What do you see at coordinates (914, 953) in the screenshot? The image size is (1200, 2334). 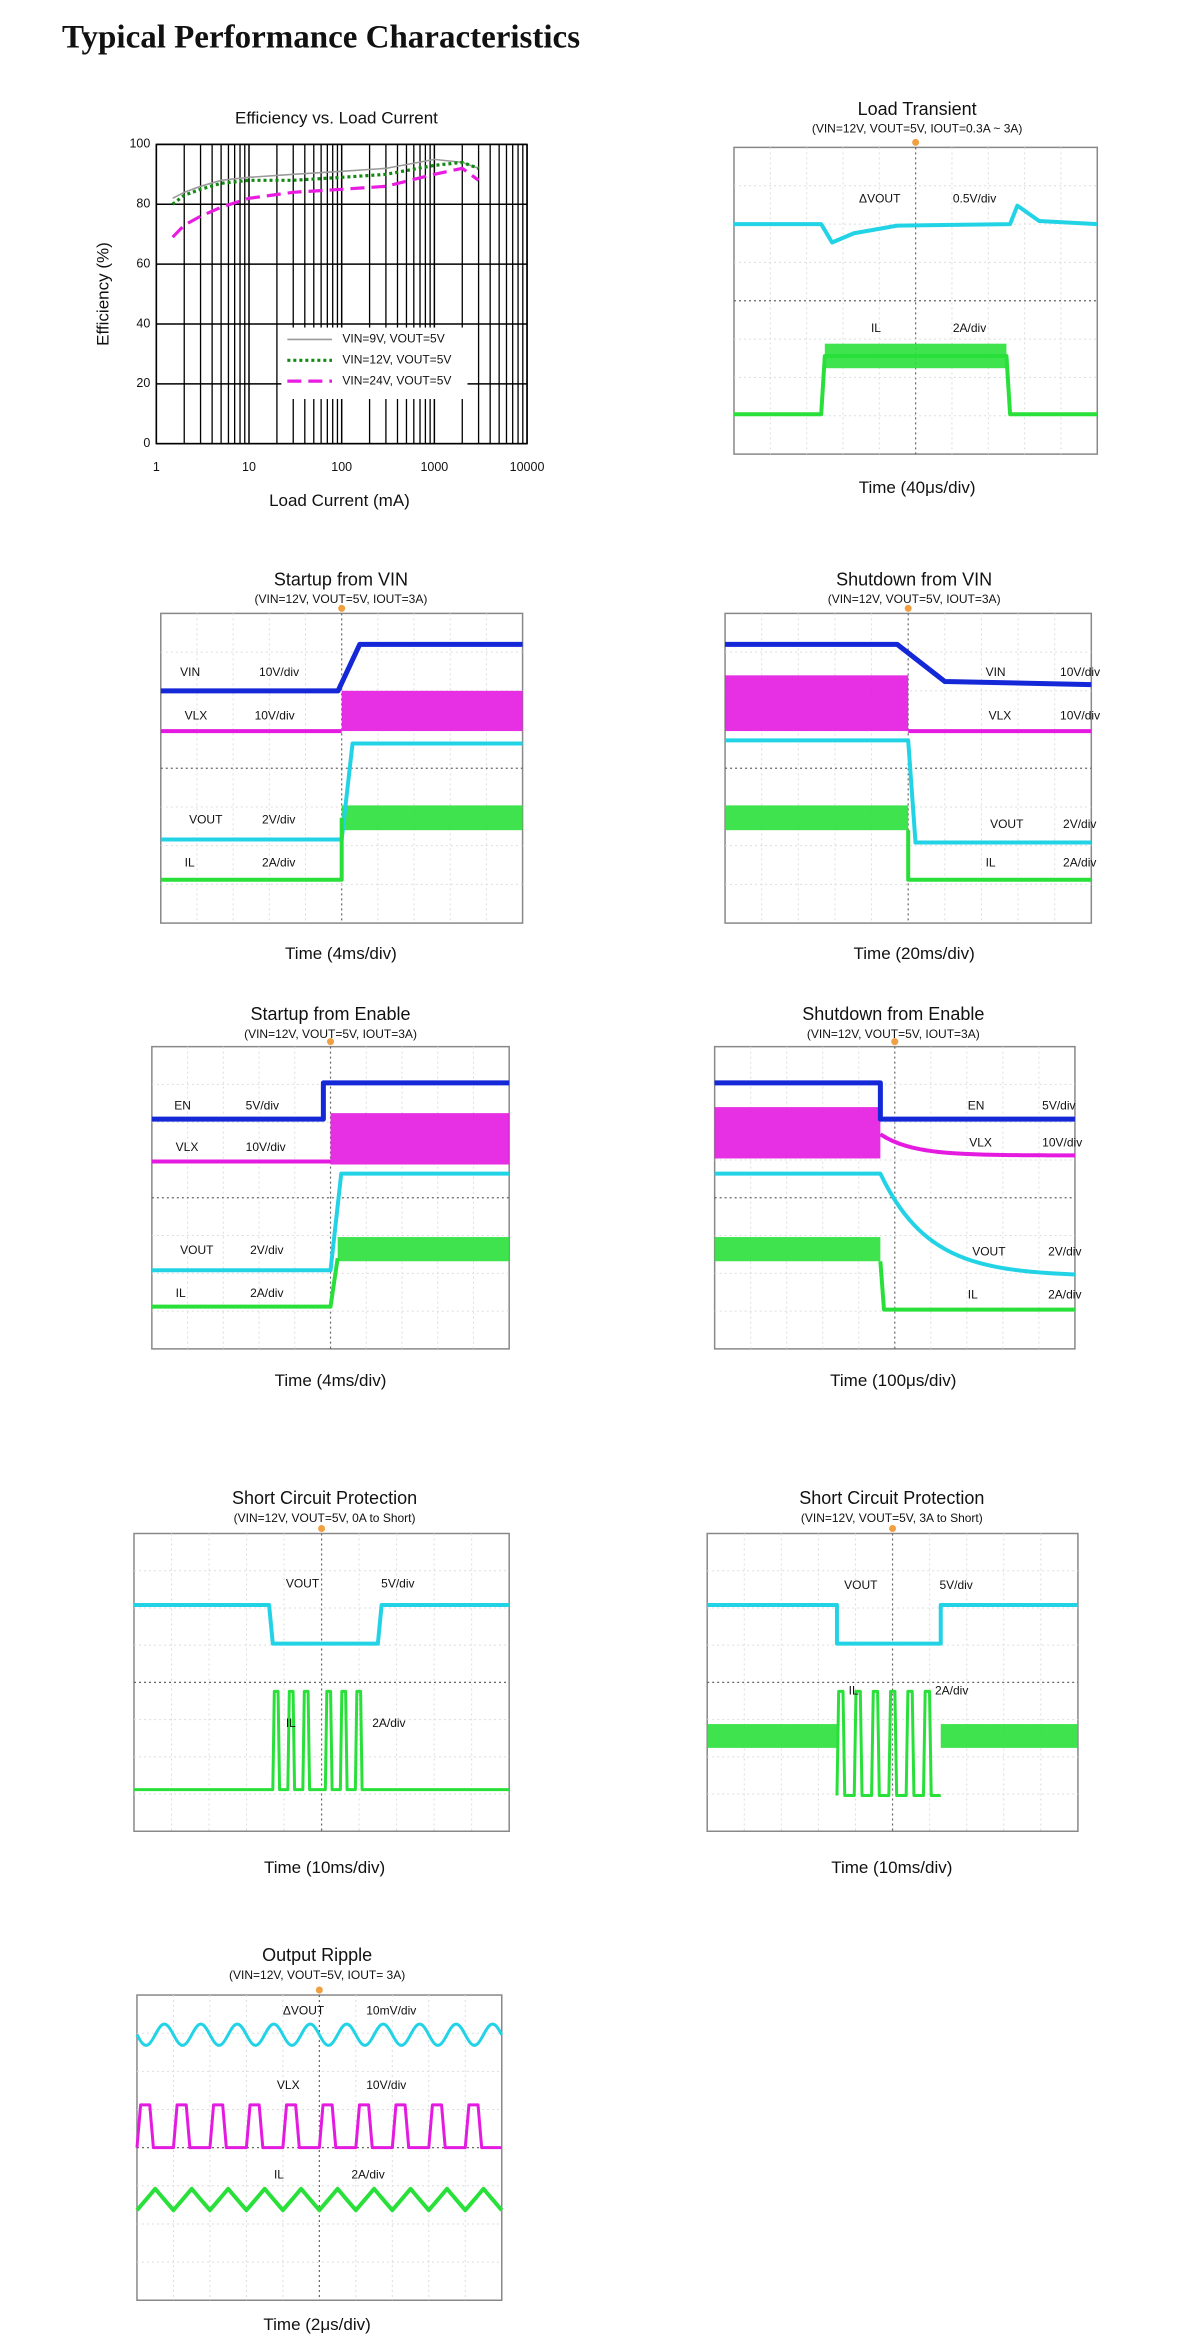 I see `scope-time-label: Time (20ms/div)` at bounding box center [914, 953].